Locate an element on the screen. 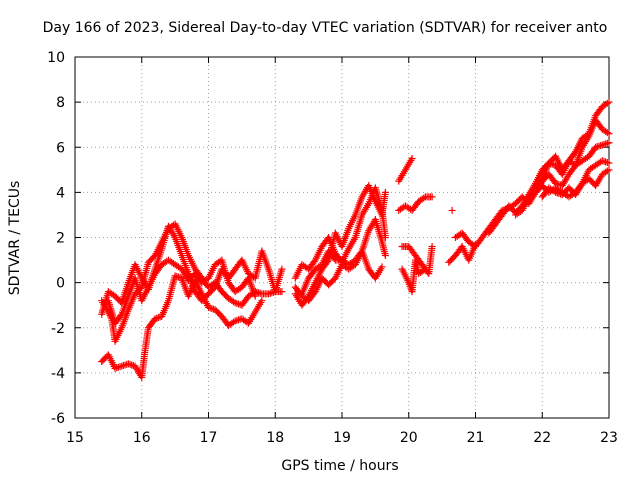  series-s5 is located at coordinates (340, 233).